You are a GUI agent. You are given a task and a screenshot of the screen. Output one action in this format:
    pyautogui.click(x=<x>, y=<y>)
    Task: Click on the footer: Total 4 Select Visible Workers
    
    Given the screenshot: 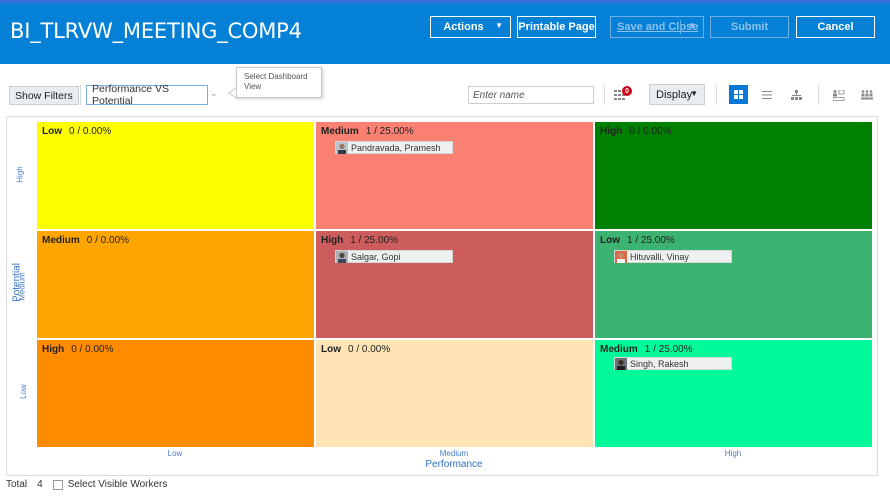 What is the action you would take?
    pyautogui.click(x=86, y=484)
    